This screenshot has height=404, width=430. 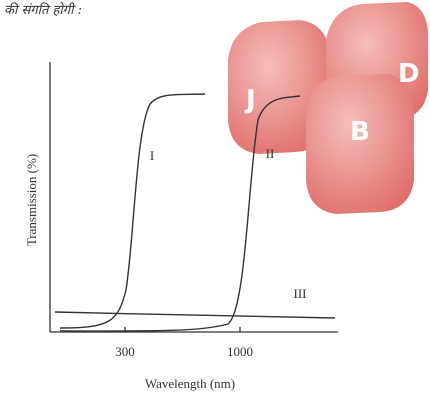 What do you see at coordinates (190, 383) in the screenshot?
I see `x-axis-label: Wavelength (nm)` at bounding box center [190, 383].